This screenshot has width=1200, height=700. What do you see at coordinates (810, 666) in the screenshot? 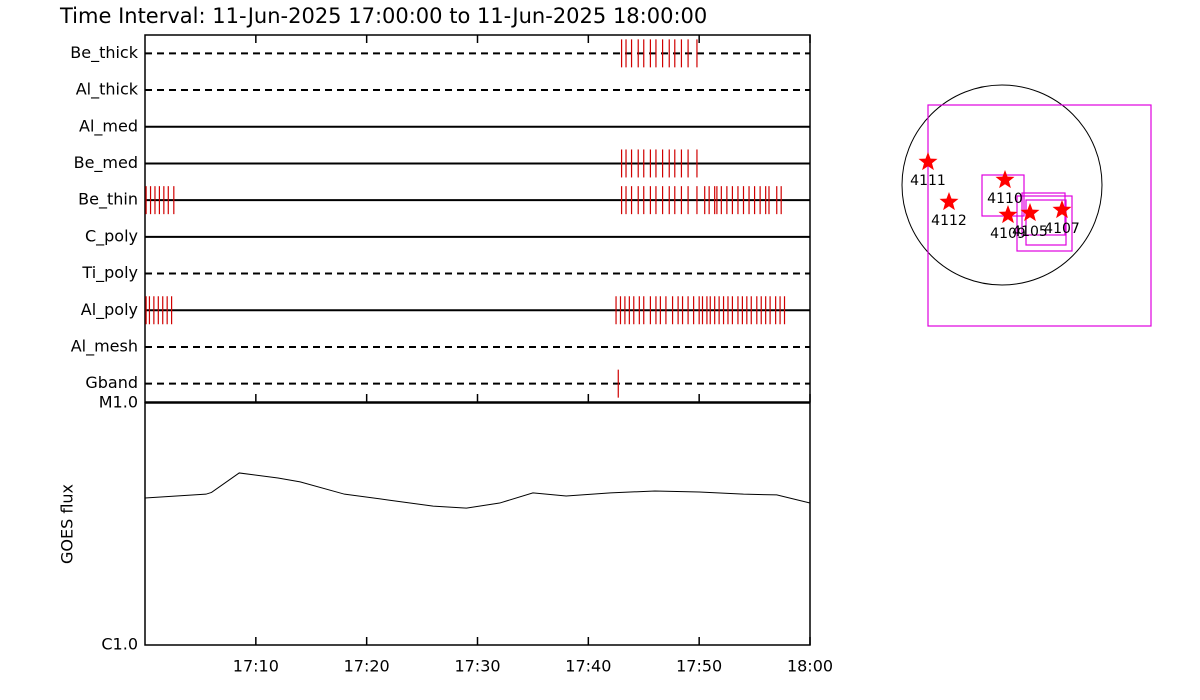
I see `x-tick-label: 18:00` at bounding box center [810, 666].